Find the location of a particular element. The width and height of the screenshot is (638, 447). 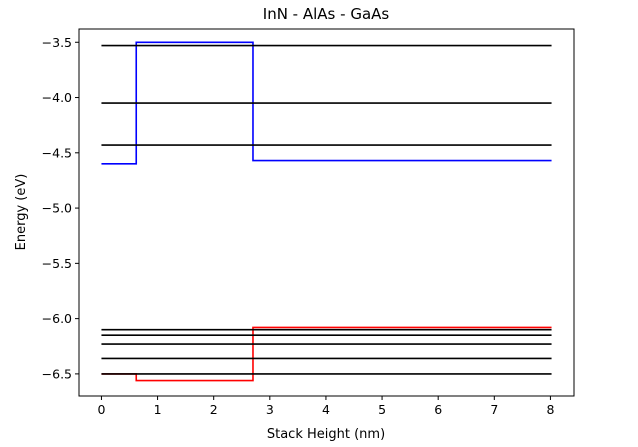

y-tick-label: −4.0 is located at coordinates (57, 97).